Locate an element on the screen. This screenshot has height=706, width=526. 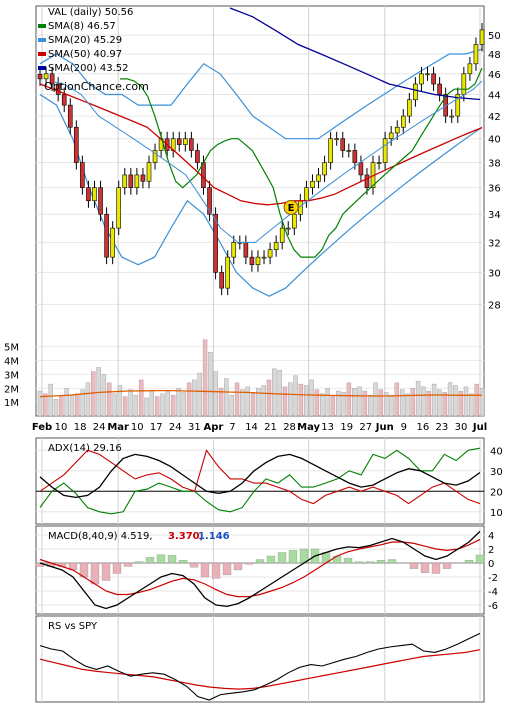
macd-line is located at coordinates (260, 570).